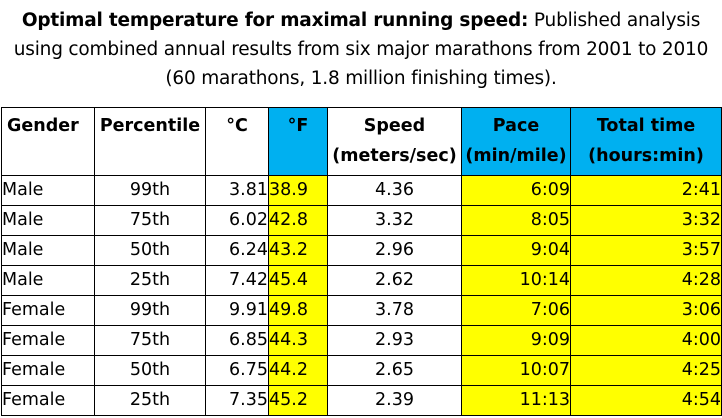 The width and height of the screenshot is (722, 418). I want to click on cell-celsius: 6.02, so click(237, 220).